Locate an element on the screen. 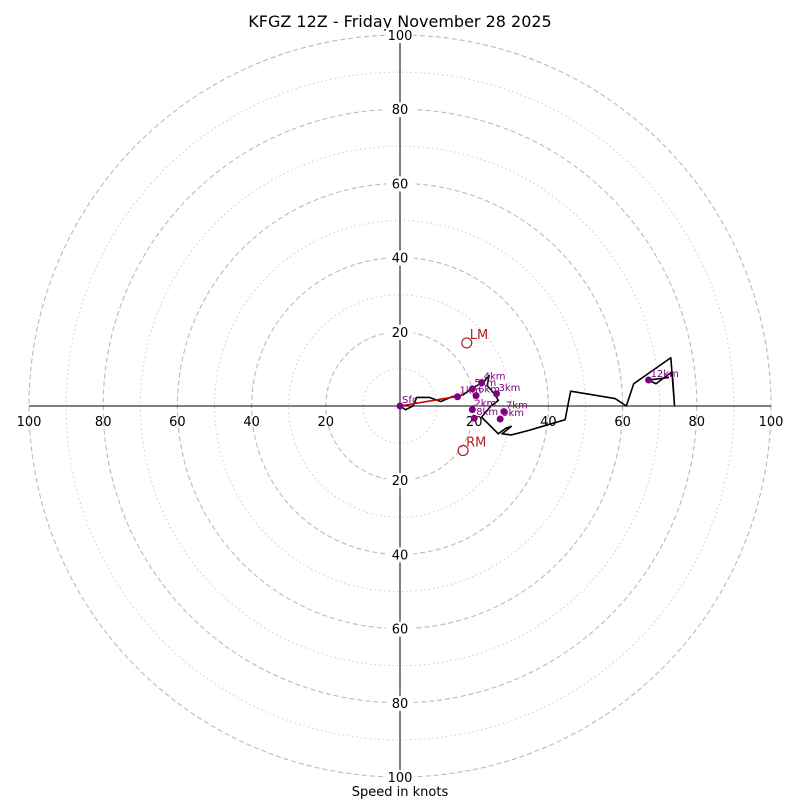  storm-motion-marker-lm is located at coordinates (467, 343).